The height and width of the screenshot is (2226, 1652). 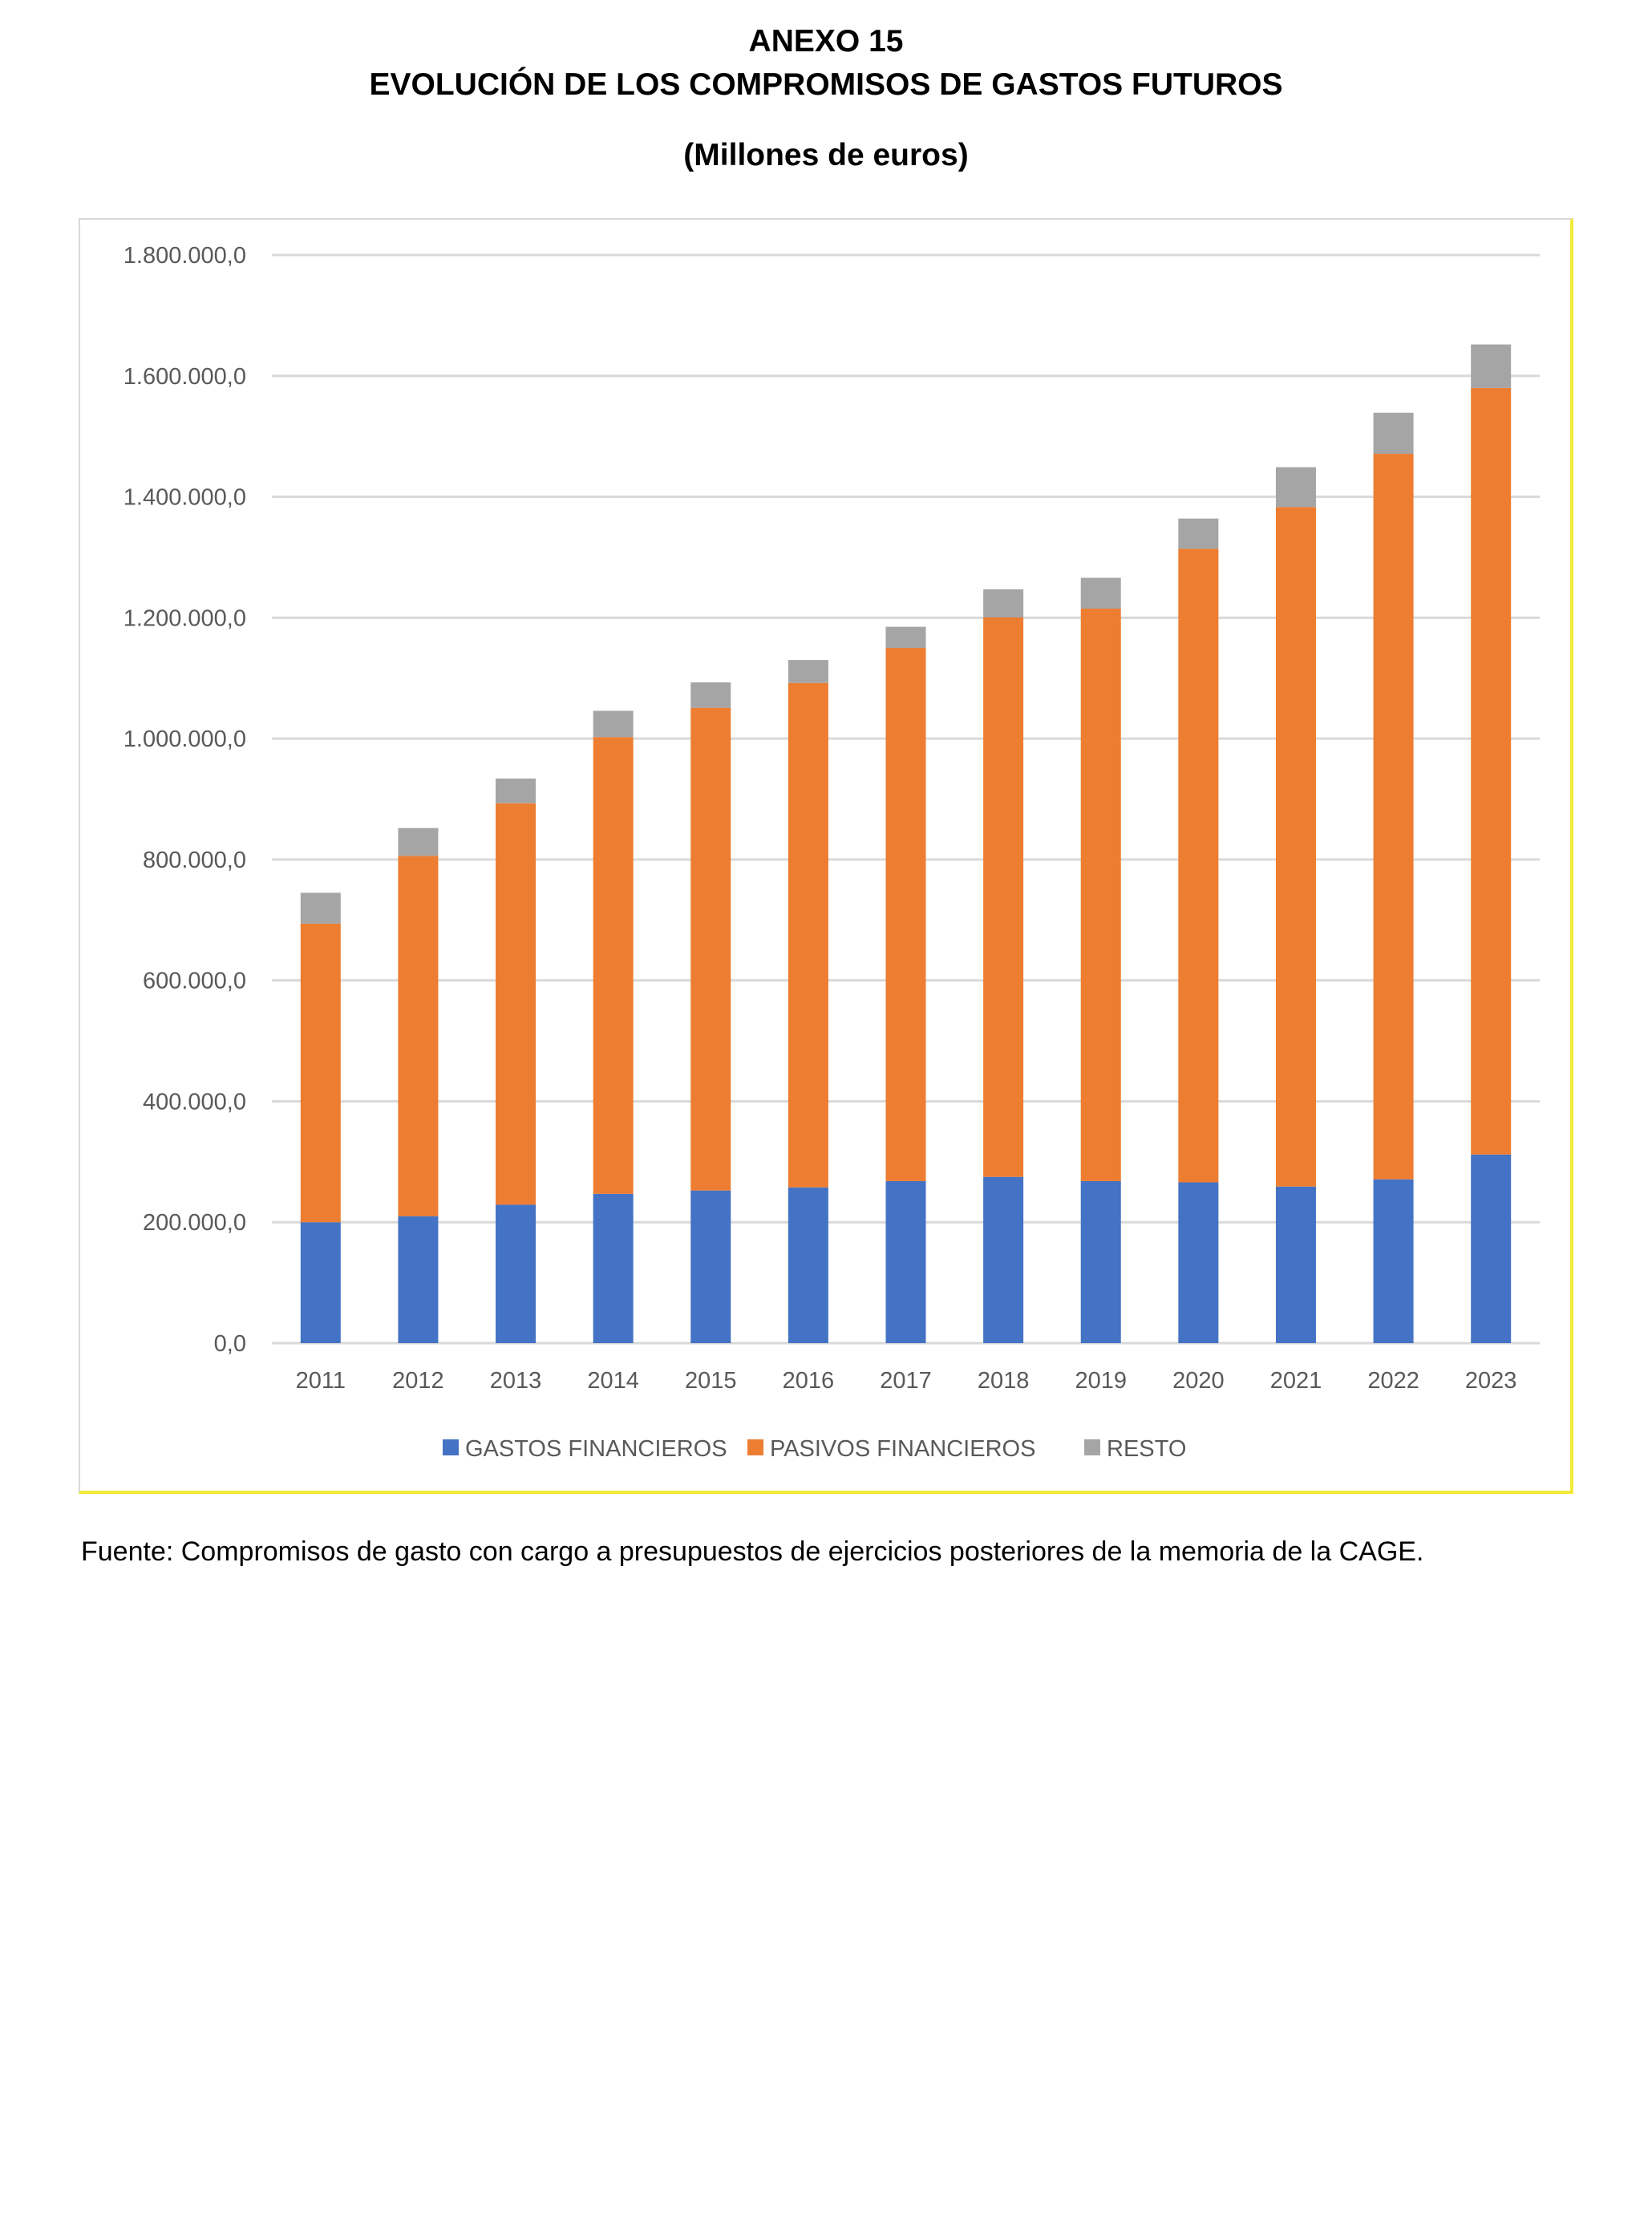 What do you see at coordinates (194, 860) in the screenshot?
I see `y-tick-label: 800.000,0` at bounding box center [194, 860].